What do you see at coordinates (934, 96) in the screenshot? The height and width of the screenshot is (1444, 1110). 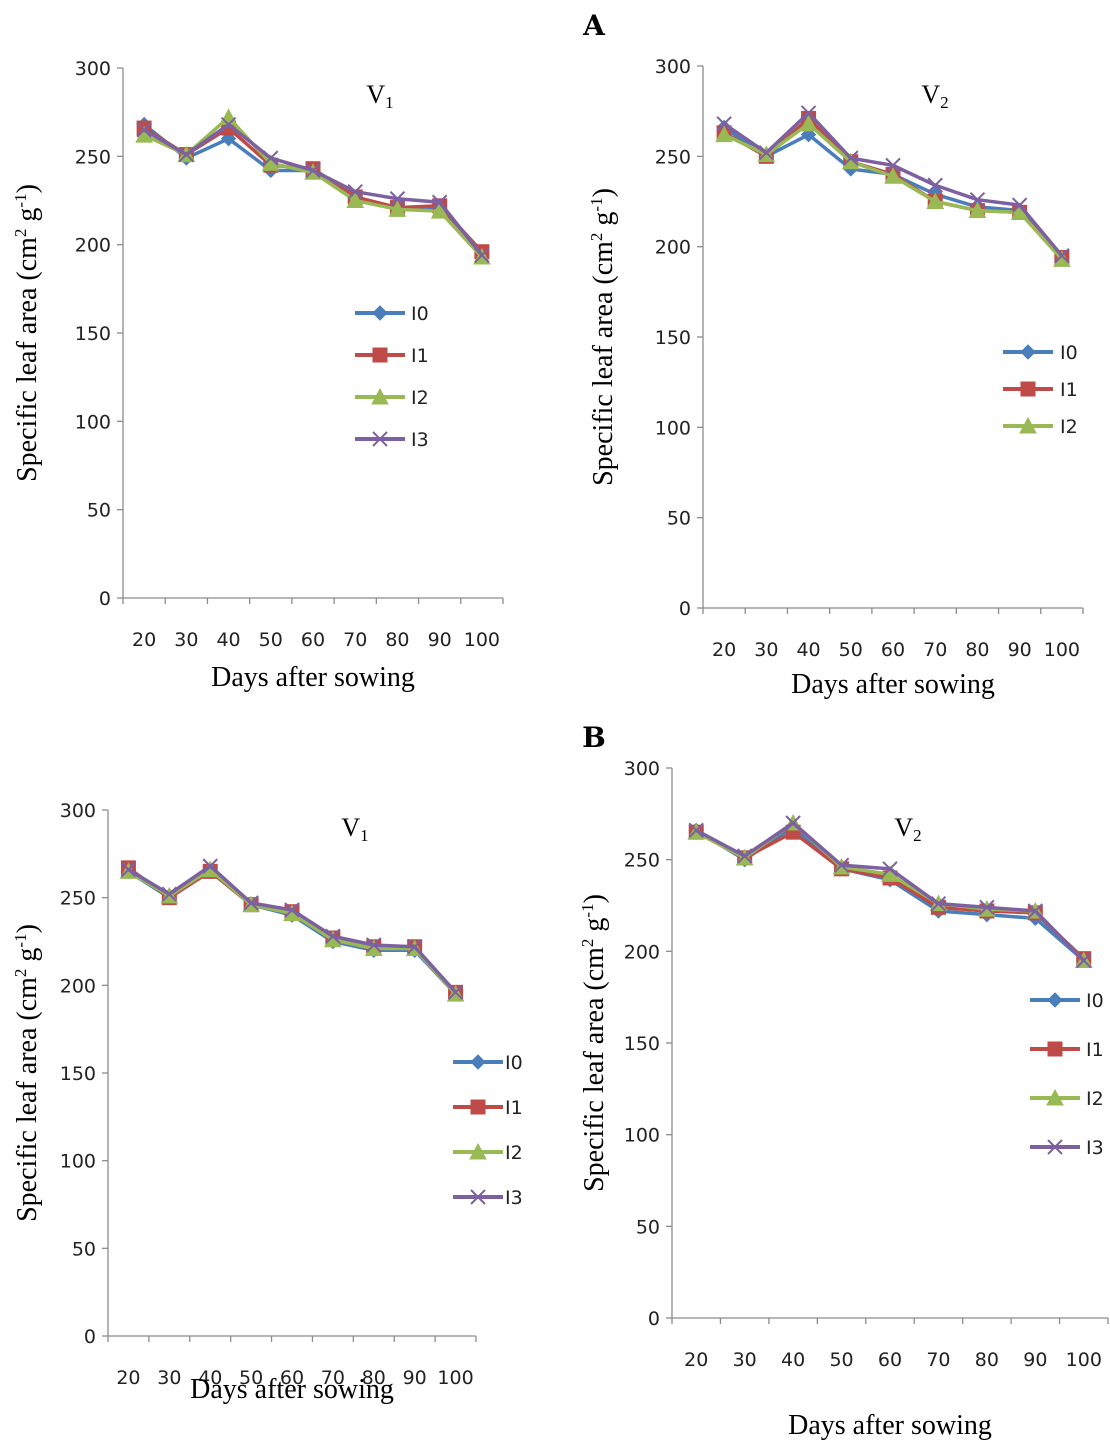 I see `chart-caption: V2` at bounding box center [934, 96].